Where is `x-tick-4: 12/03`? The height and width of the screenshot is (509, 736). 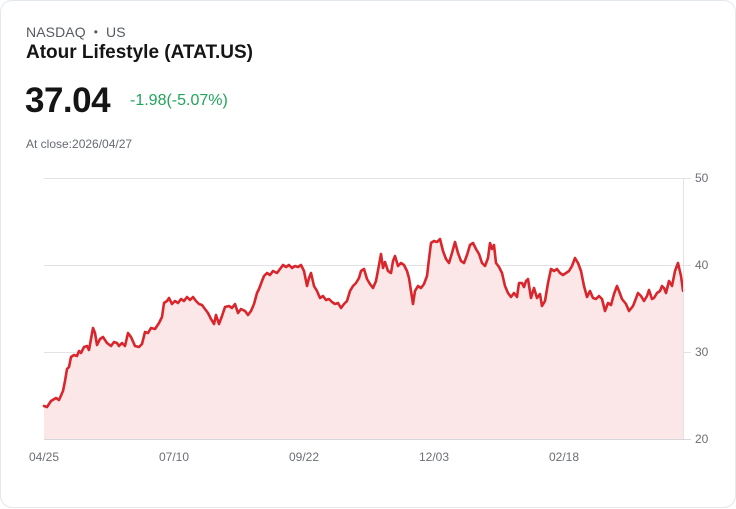
x-tick-4: 12/03 is located at coordinates (434, 457).